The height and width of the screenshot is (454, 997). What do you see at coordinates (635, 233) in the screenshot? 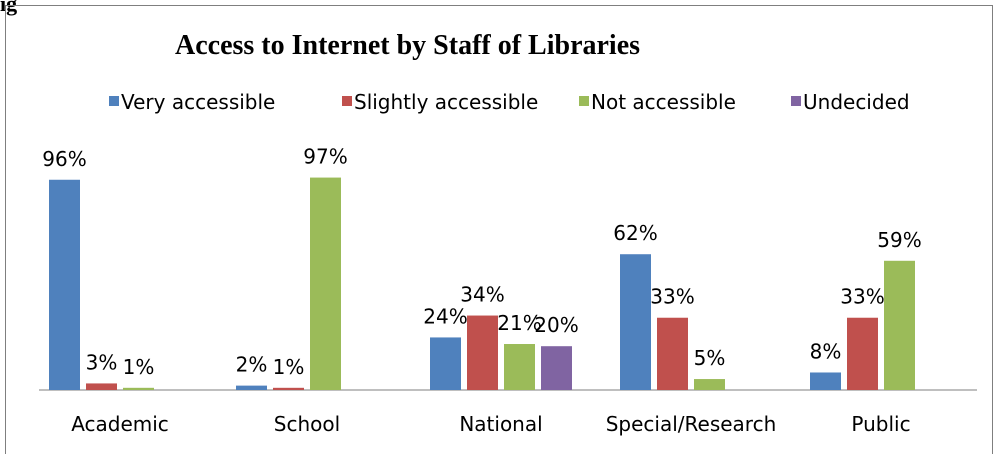
I see `data-label-1-4: 62%` at bounding box center [635, 233].